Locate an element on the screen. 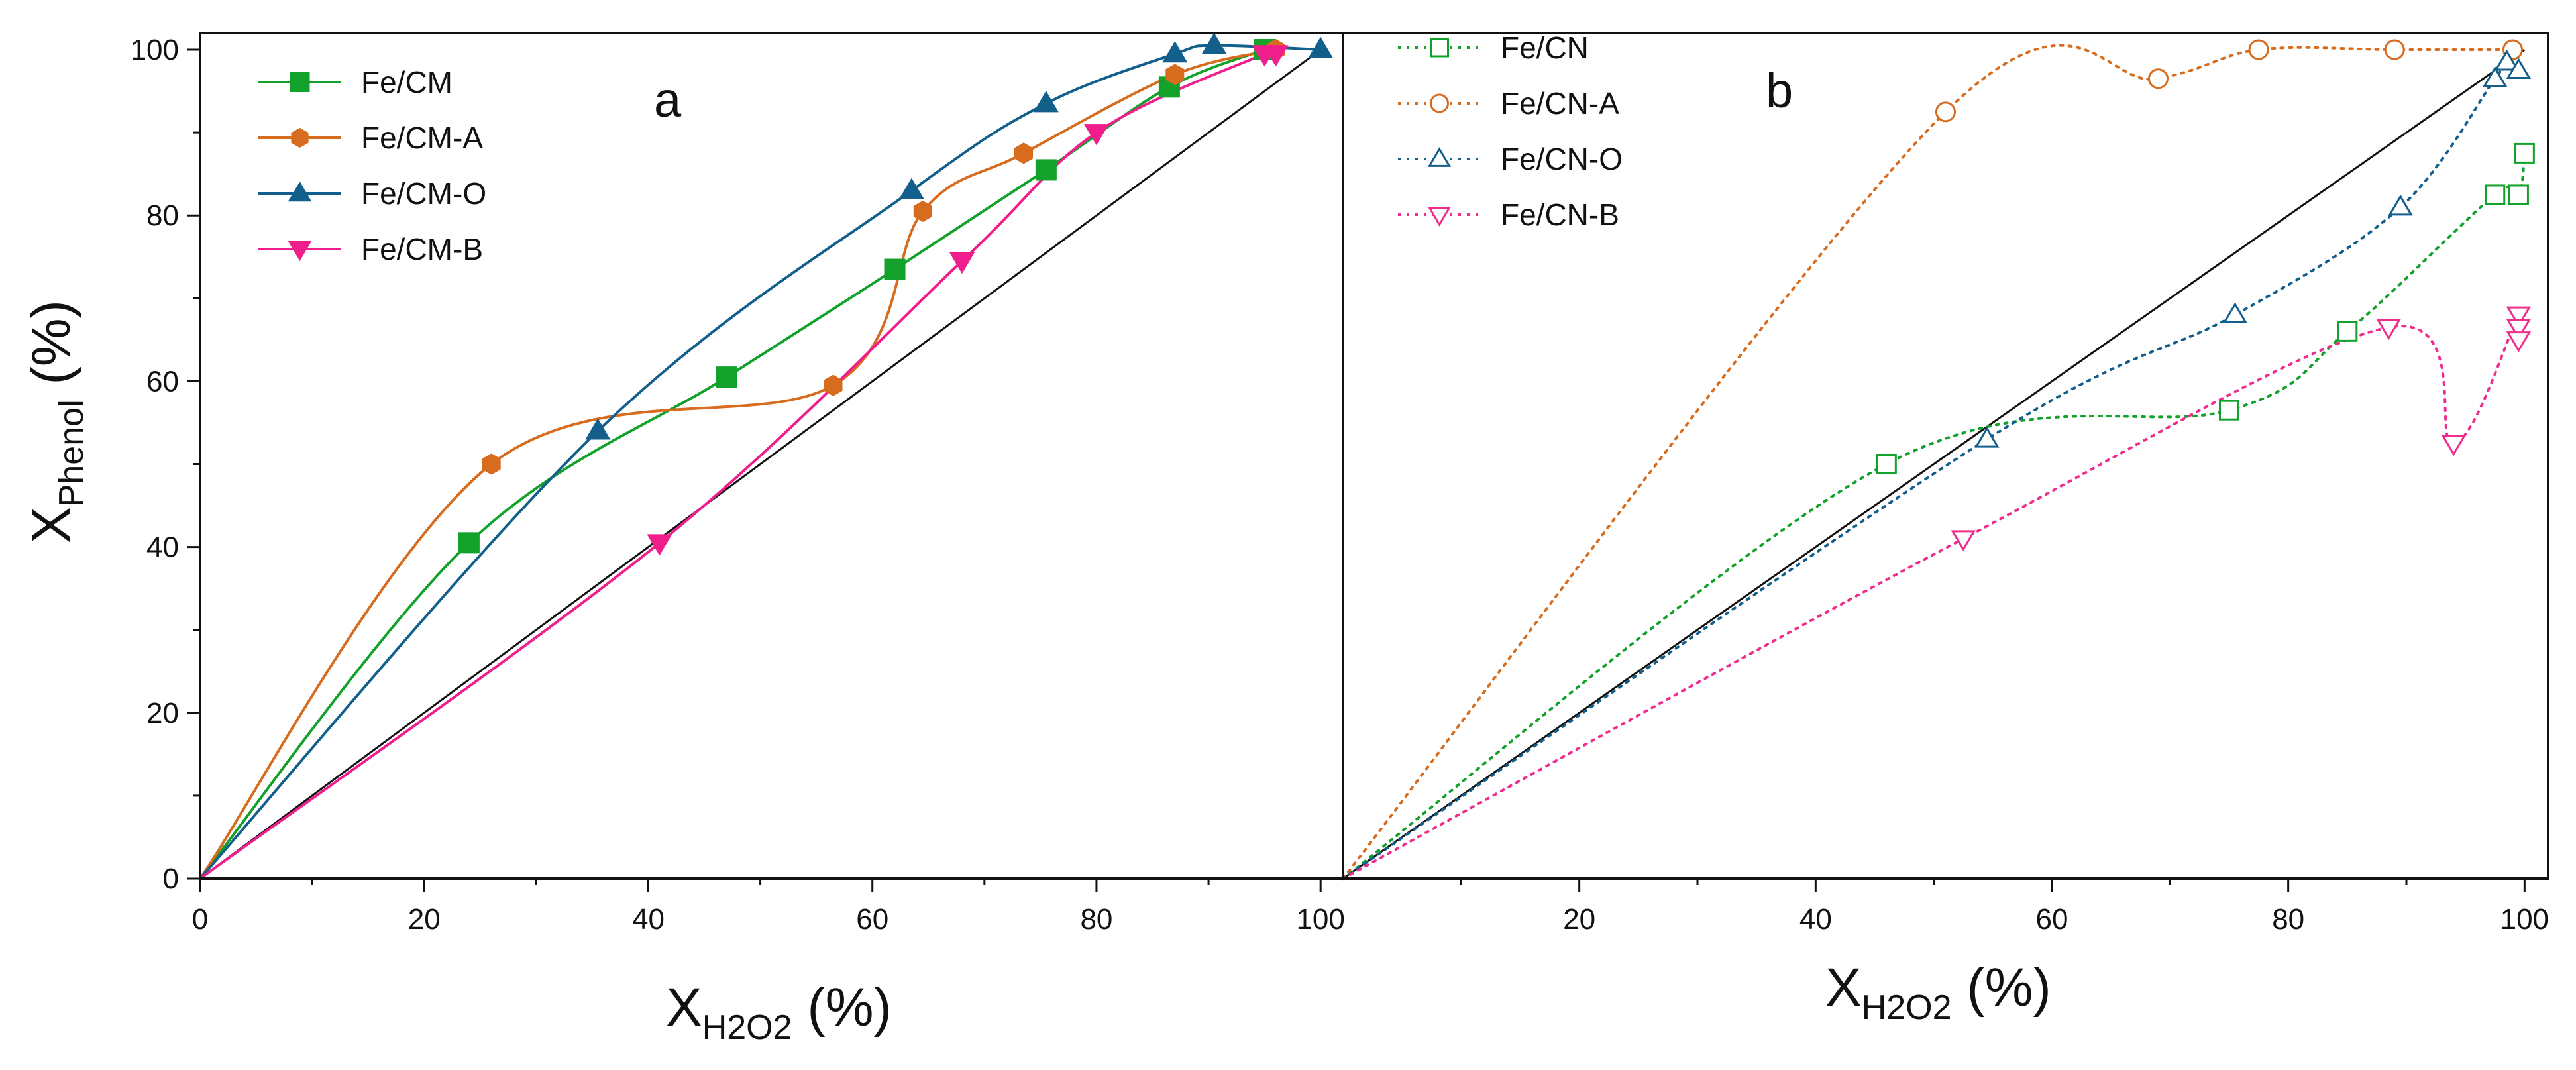 Image resolution: width=2576 pixels, height=1070 pixels. panel-b-legend: Fe/CN Fe/CN-A Fe/CN-O Fe/CN-B is located at coordinates (1510, 131).